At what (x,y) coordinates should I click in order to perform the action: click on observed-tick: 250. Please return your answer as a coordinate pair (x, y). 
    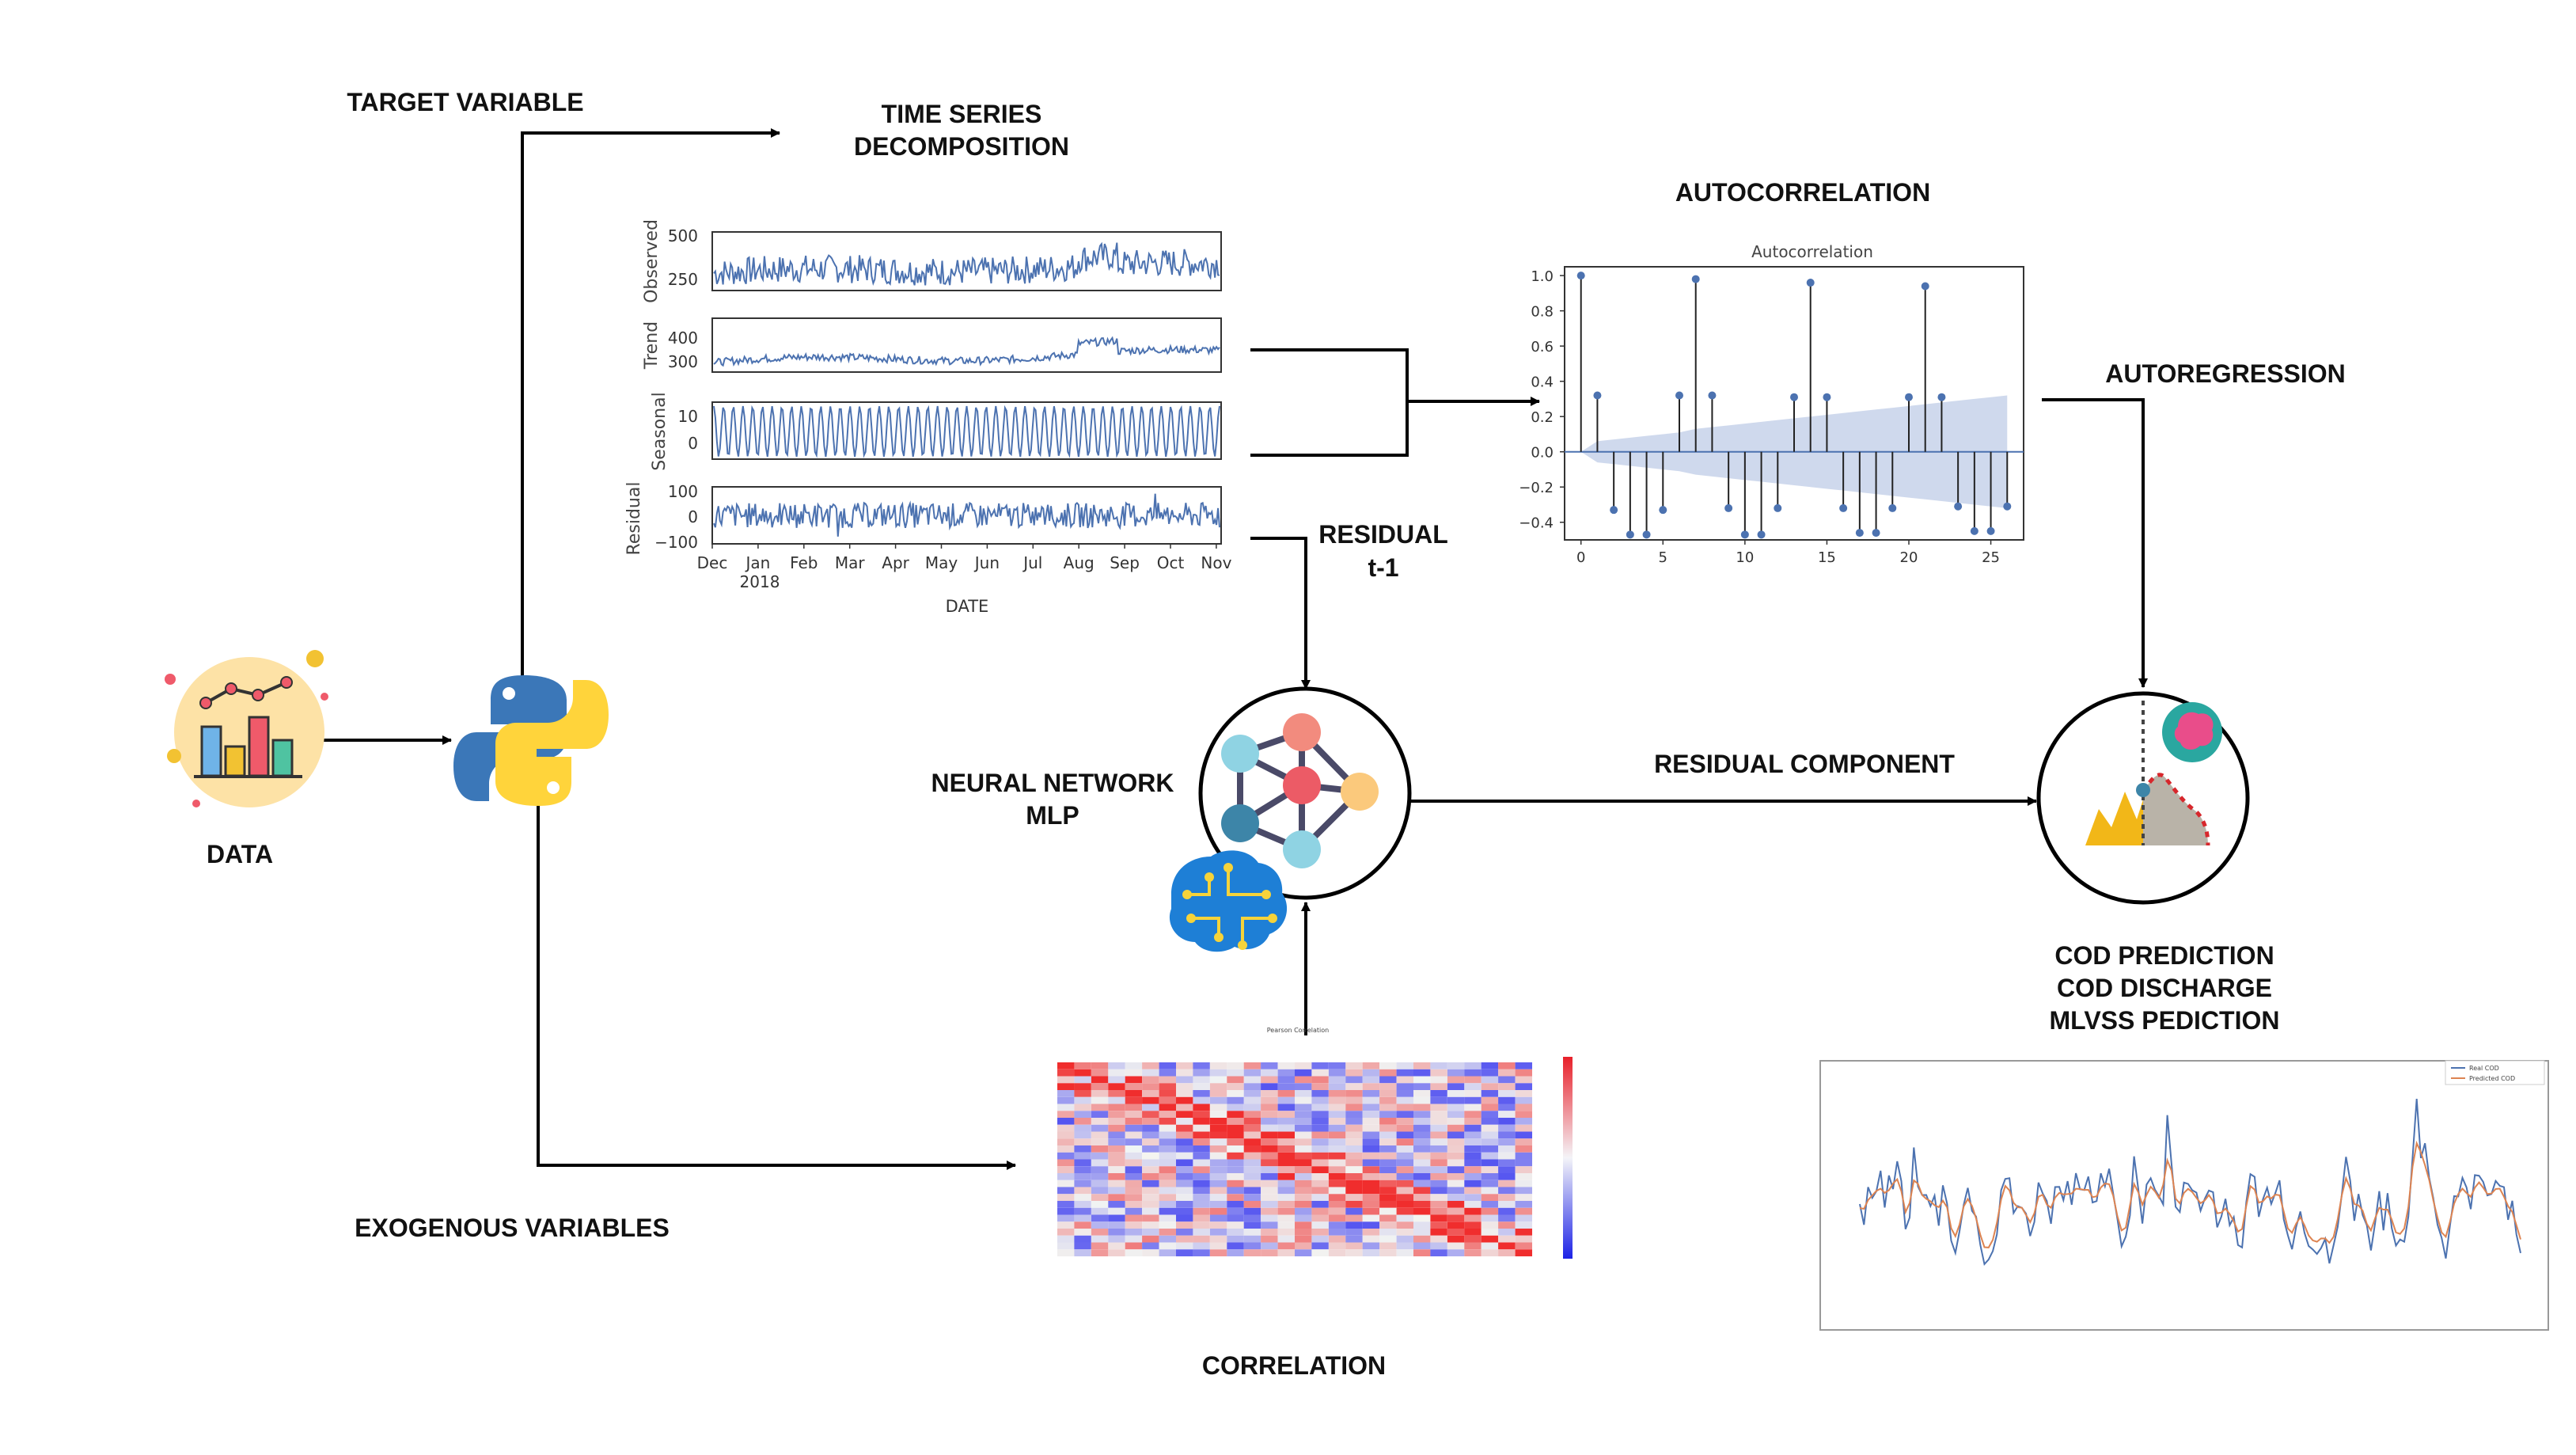
    Looking at the image, I should click on (683, 279).